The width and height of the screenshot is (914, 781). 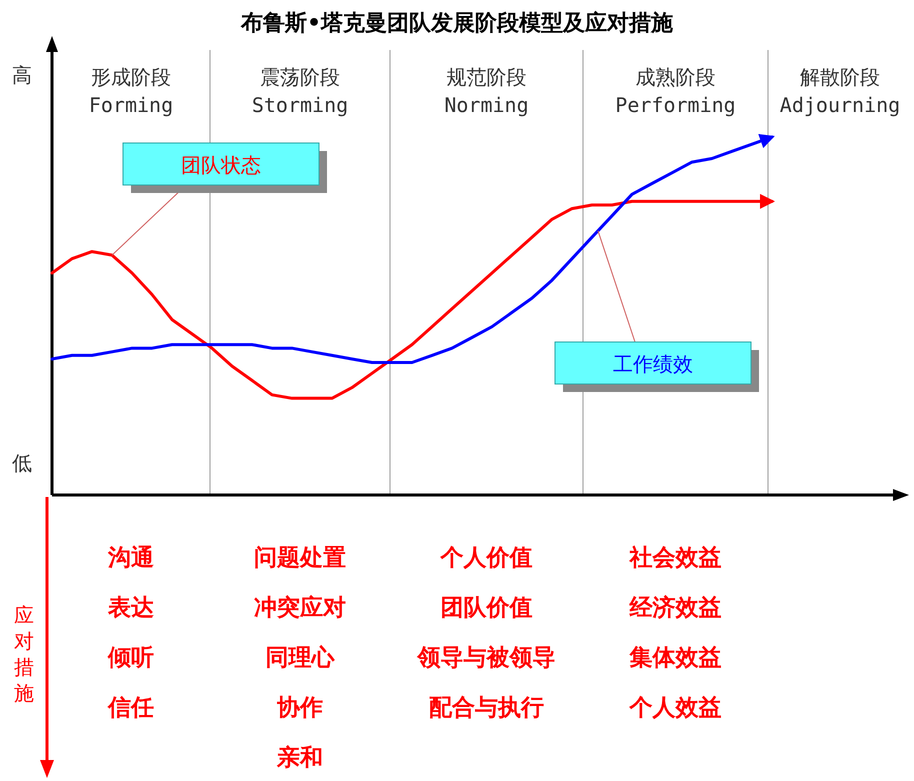 What do you see at coordinates (486, 708) in the screenshot?
I see `text: 配合与执行` at bounding box center [486, 708].